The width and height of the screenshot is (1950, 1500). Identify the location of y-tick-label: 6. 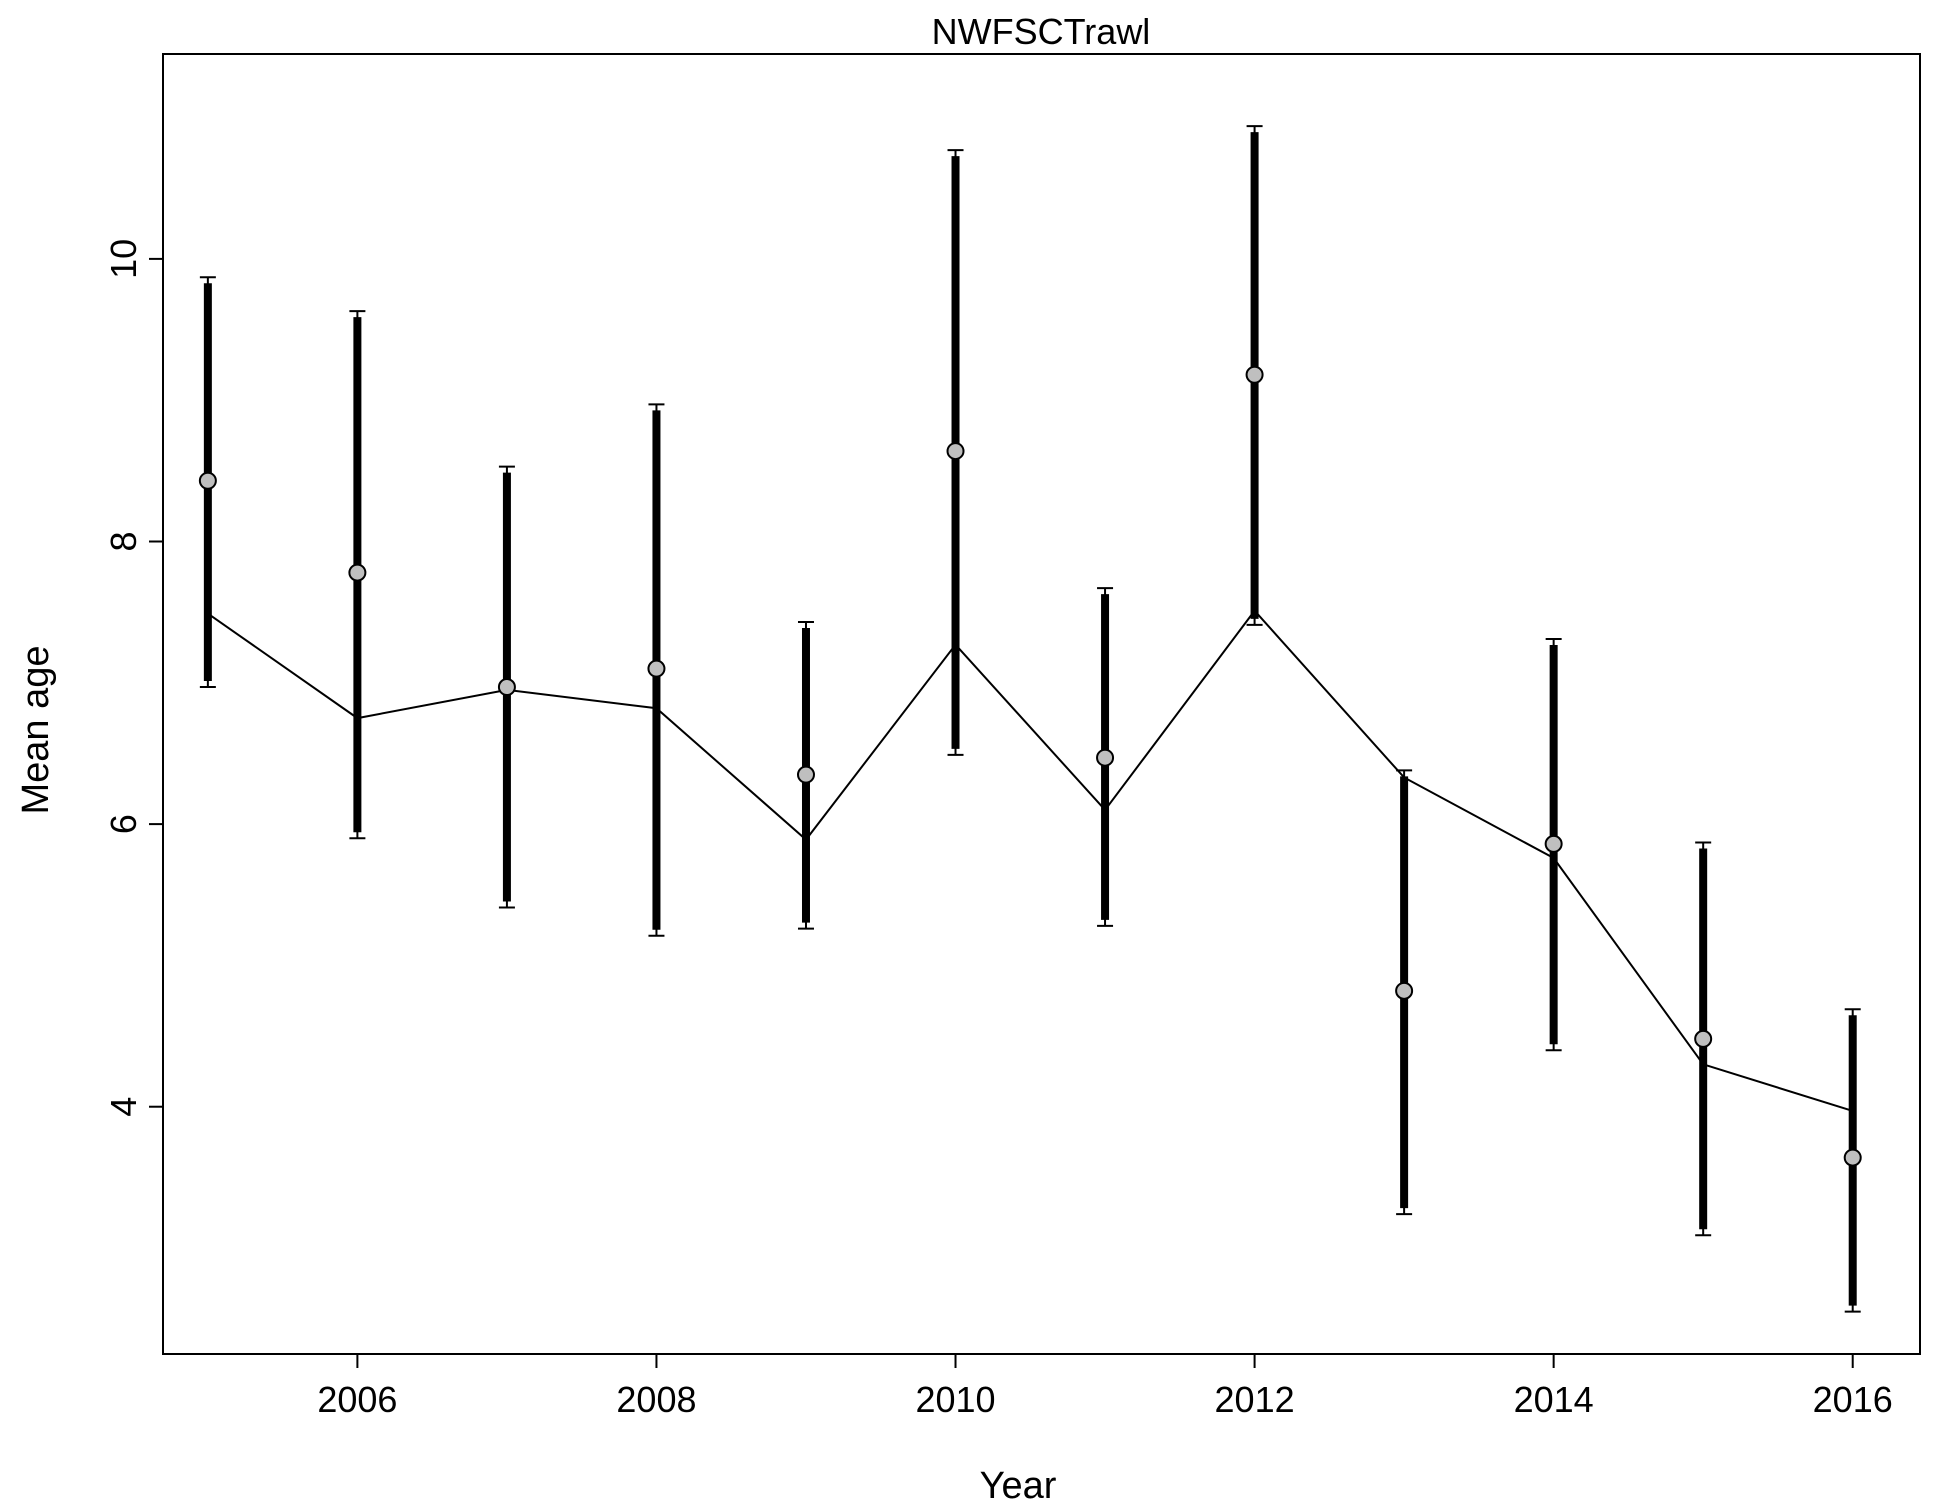
(123, 824).